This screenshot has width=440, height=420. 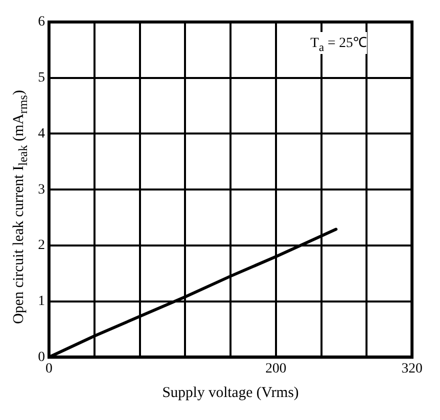 What do you see at coordinates (230, 392) in the screenshot?
I see `x-axis-title: Supply voltage (Vrms)` at bounding box center [230, 392].